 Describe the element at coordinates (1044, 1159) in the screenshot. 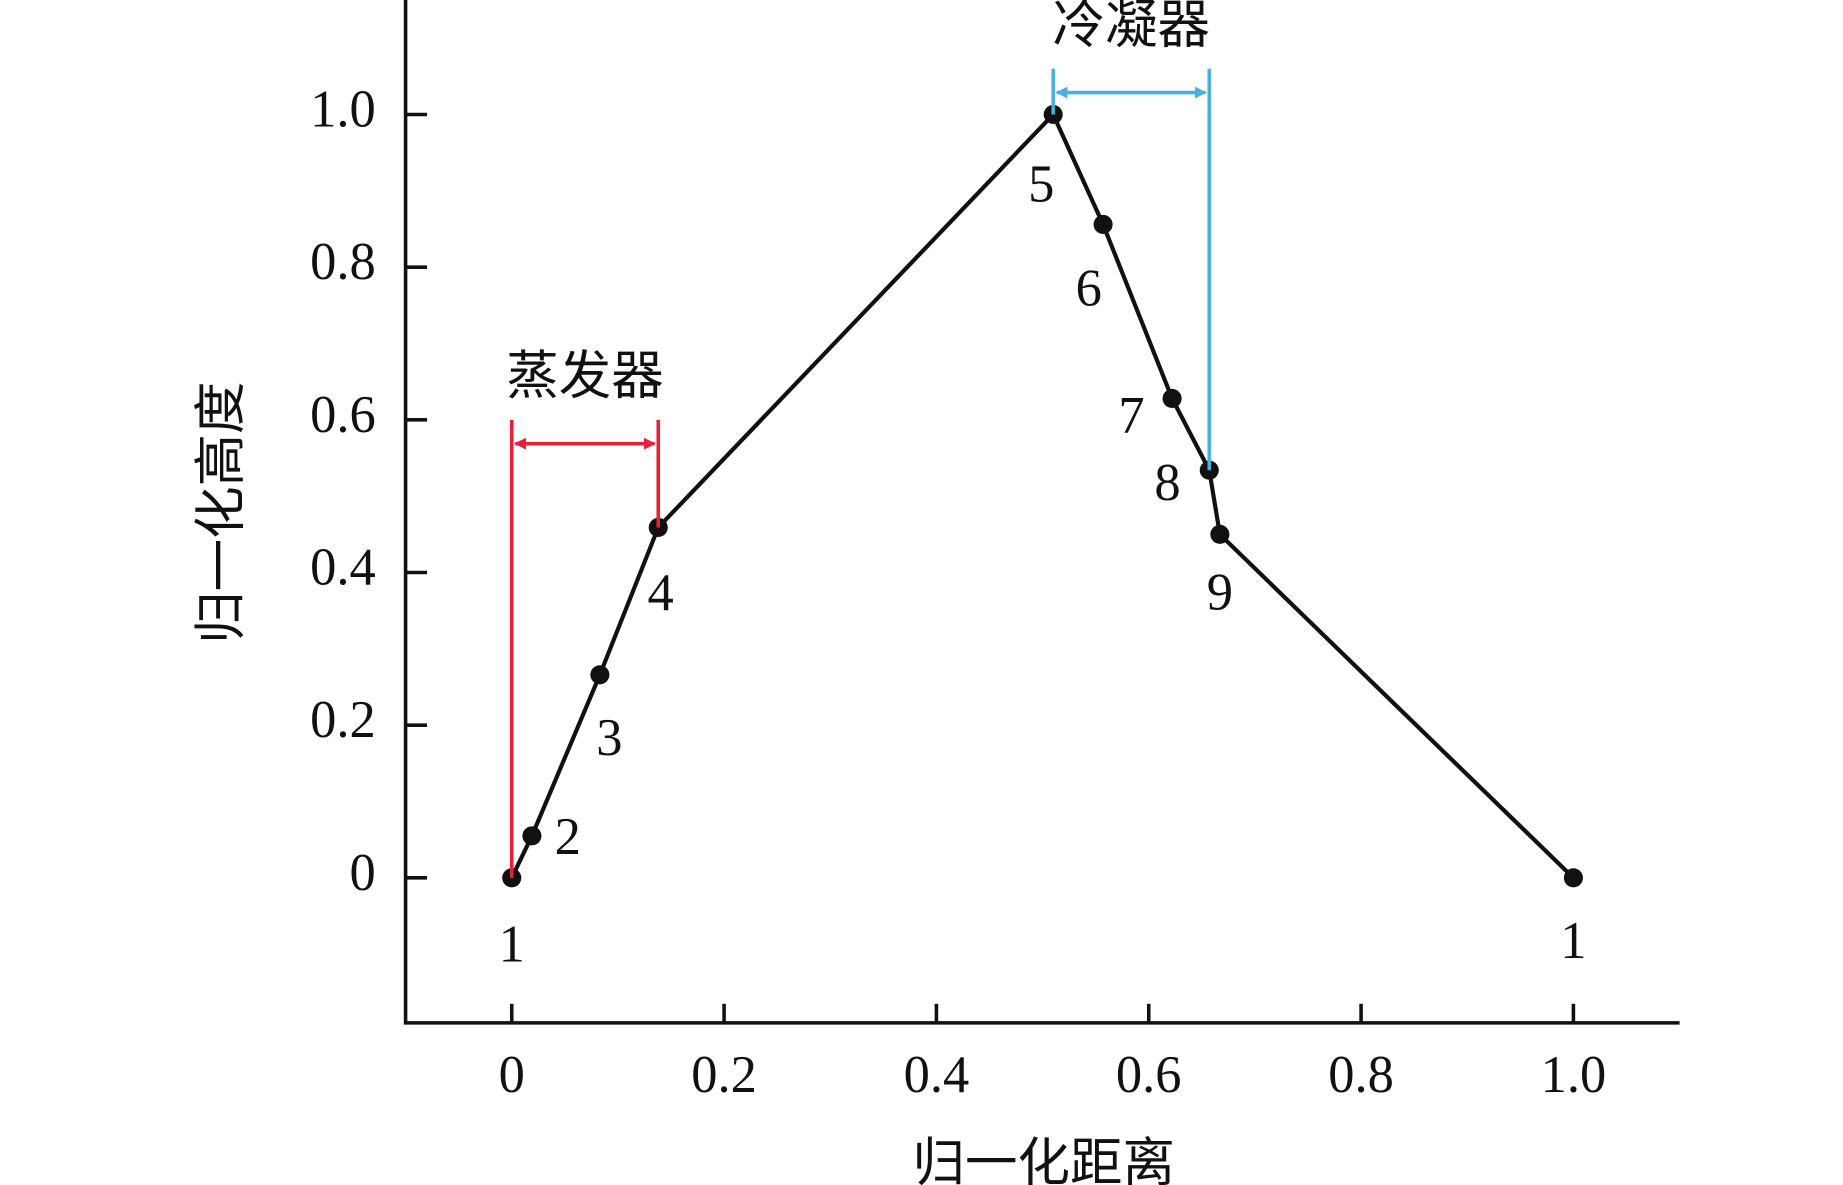

I see `x-axis-label: 归一化距离` at that location.